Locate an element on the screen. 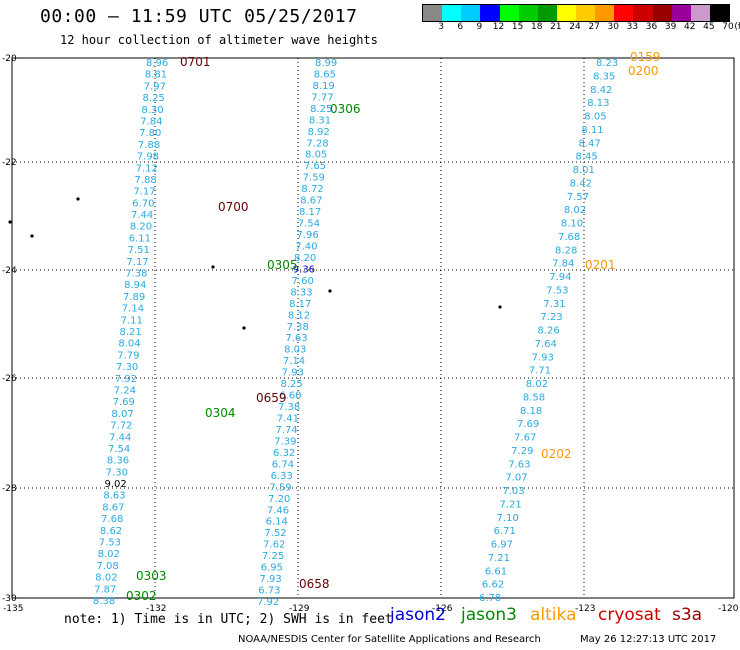 The image size is (740, 650). legend-label: 12 is located at coordinates (498, 27).